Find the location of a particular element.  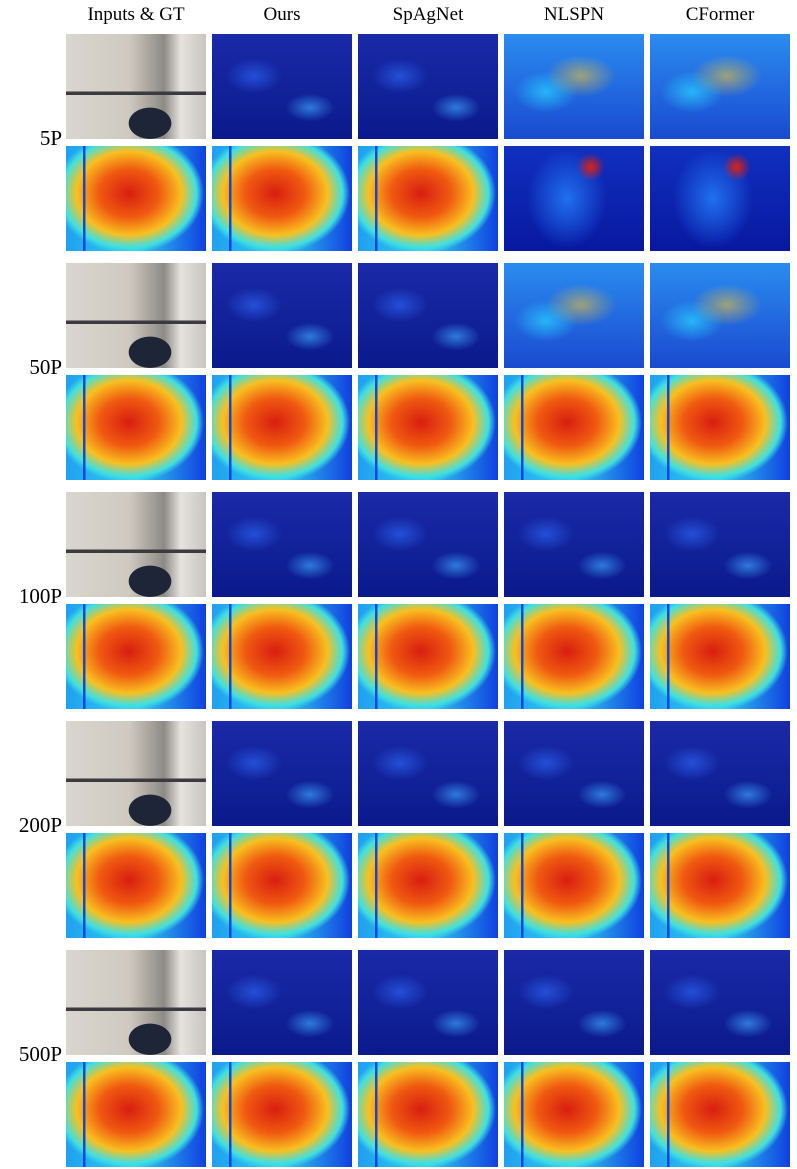

row-label: 5P is located at coordinates (50, 138).